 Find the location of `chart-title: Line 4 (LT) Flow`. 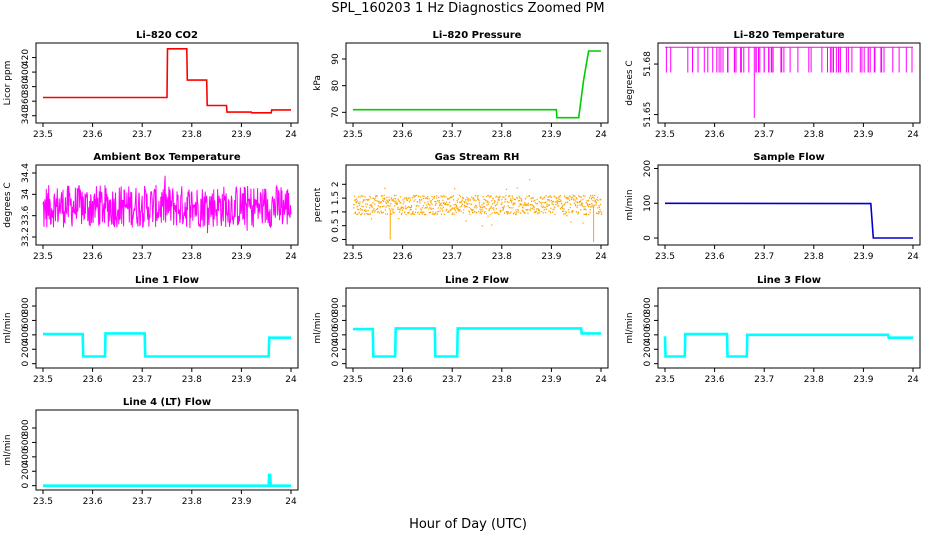

chart-title: Line 4 (LT) Flow is located at coordinates (167, 402).